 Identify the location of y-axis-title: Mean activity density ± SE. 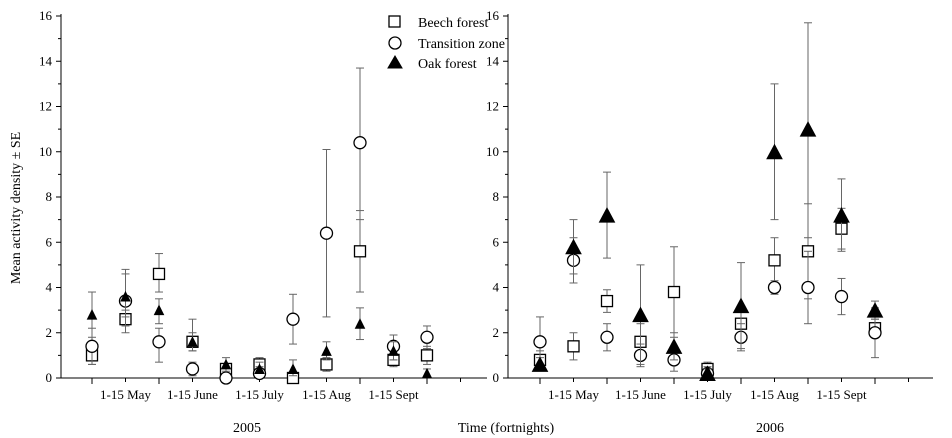
(16, 208).